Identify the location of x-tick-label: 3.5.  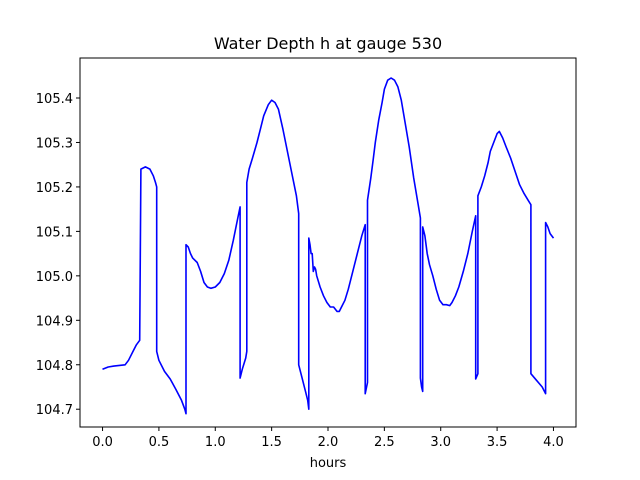
(497, 442).